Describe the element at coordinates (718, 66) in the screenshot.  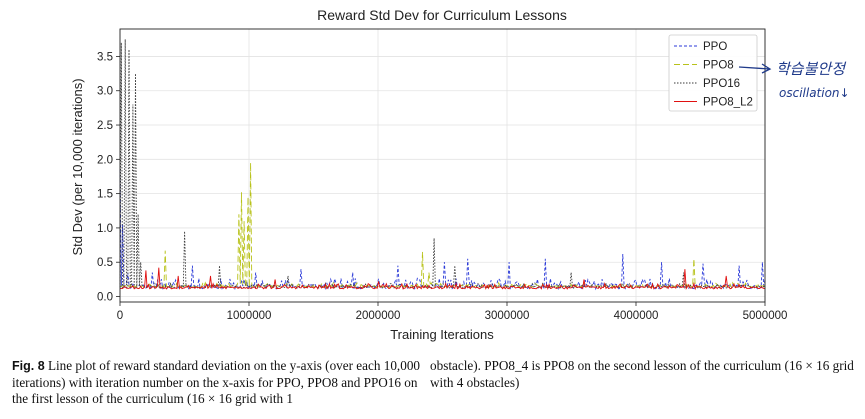
I see `legend-label: PPO8` at that location.